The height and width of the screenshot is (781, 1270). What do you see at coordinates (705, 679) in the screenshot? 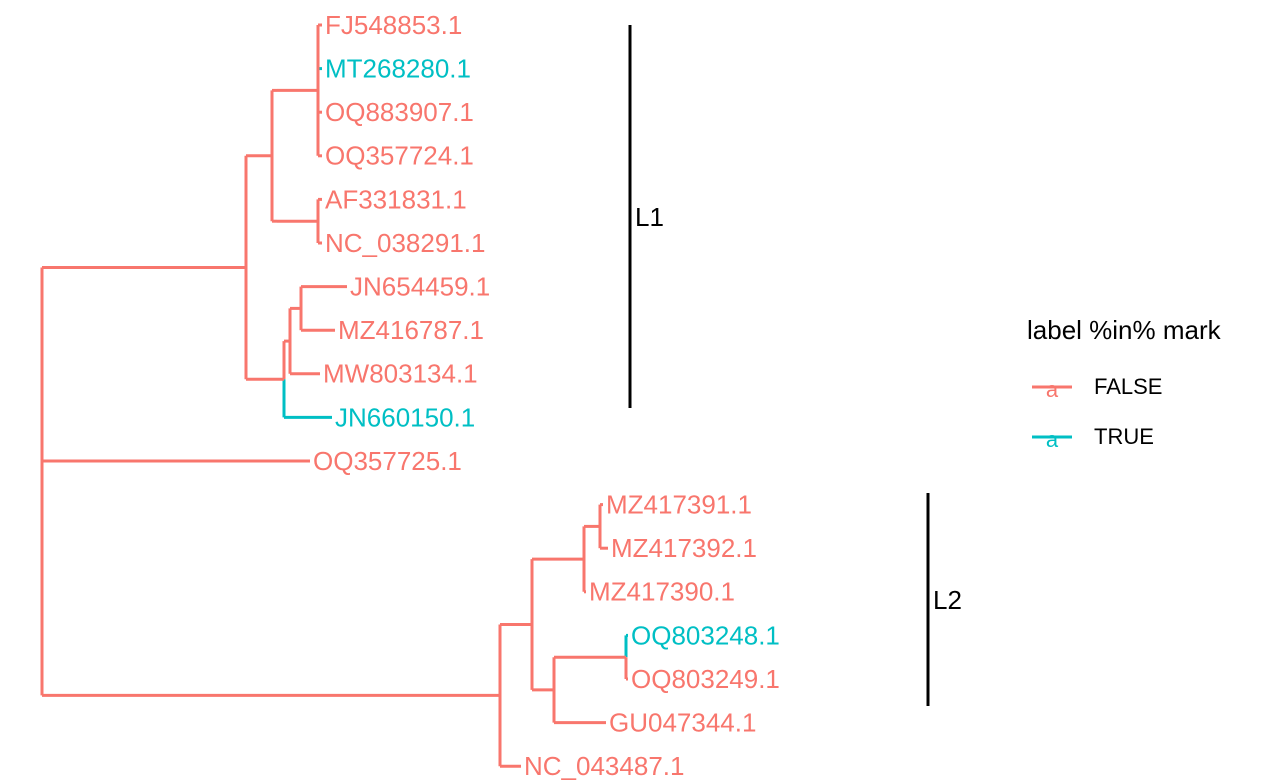
I see `tip-label: OQ803249.1` at bounding box center [705, 679].